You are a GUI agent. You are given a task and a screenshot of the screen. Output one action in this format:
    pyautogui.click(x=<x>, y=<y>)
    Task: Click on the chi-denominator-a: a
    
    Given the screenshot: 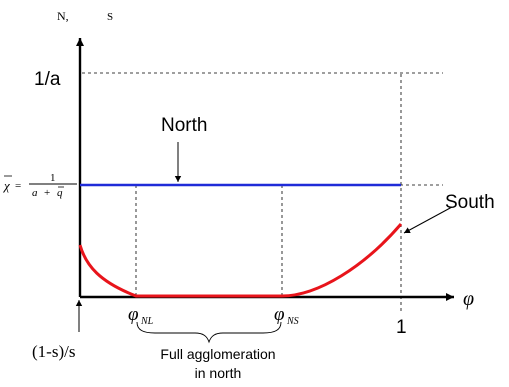 What is the action you would take?
    pyautogui.click(x=35, y=193)
    